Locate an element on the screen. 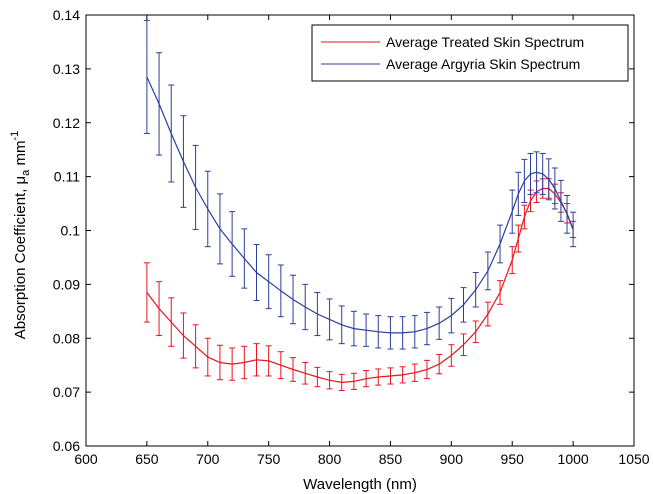 The width and height of the screenshot is (653, 494). legend-label-treated: Average Treated Skin Spectrum is located at coordinates (485, 42).